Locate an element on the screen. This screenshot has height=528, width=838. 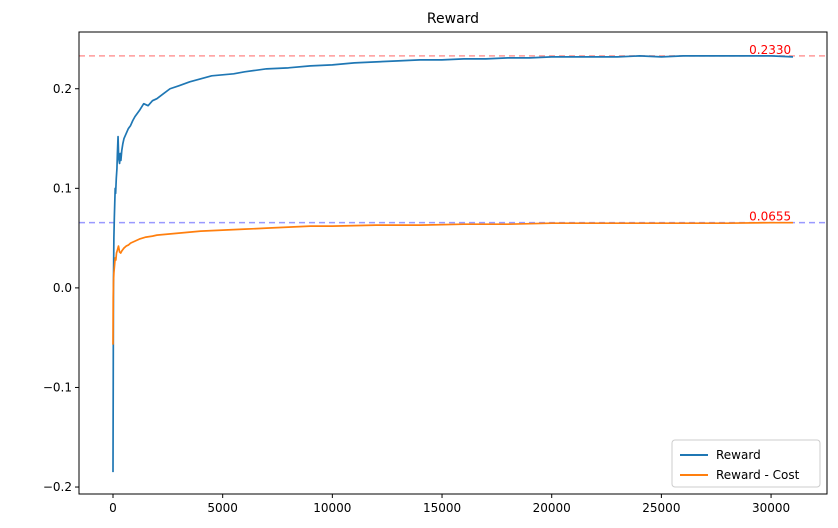
y-tick-label: −0.2 is located at coordinates (57, 487).